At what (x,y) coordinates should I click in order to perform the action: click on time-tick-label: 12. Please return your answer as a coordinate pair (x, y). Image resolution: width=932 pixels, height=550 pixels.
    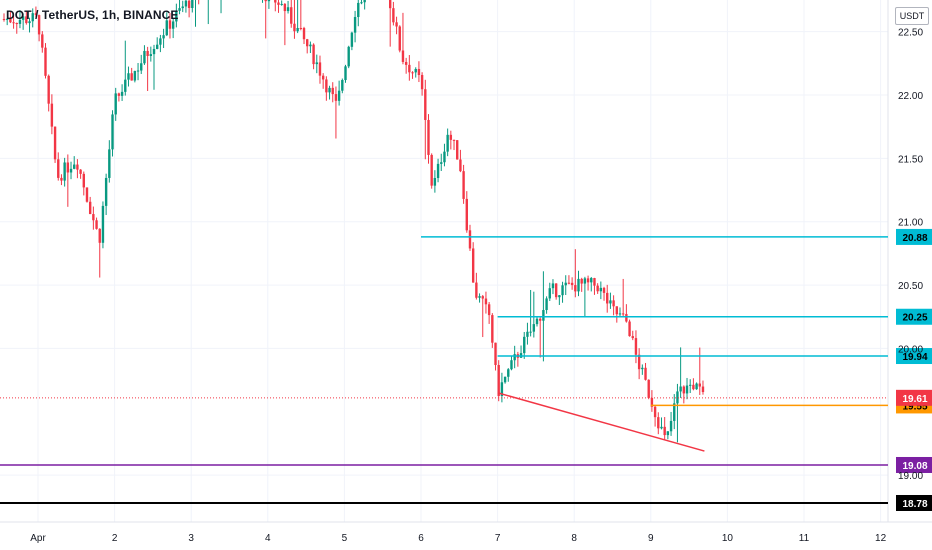
    Looking at the image, I should click on (881, 538).